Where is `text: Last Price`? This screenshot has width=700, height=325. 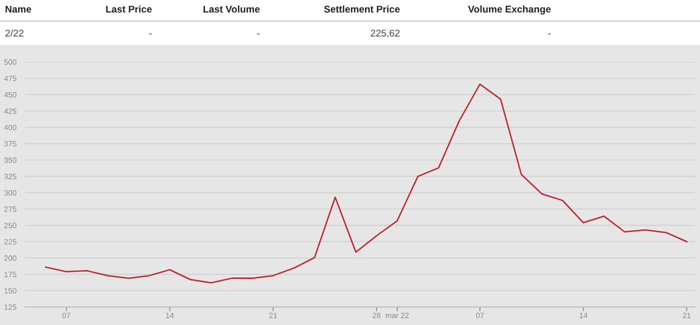 text: Last Price is located at coordinates (129, 9).